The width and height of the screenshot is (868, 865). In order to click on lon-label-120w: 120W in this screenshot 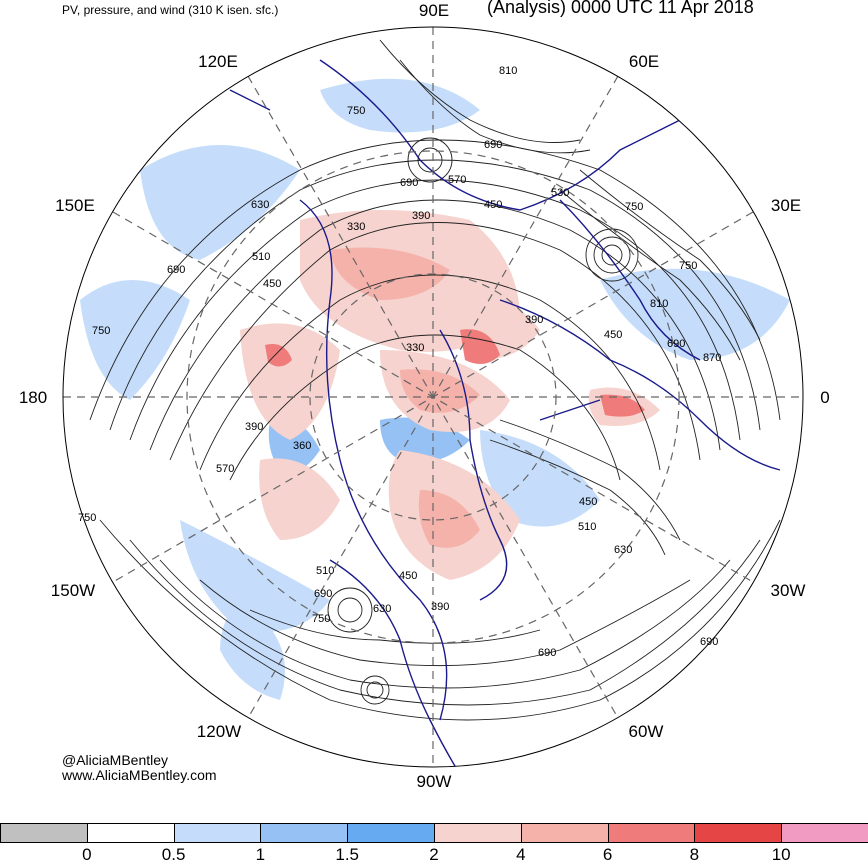, I will do `click(219, 731)`.